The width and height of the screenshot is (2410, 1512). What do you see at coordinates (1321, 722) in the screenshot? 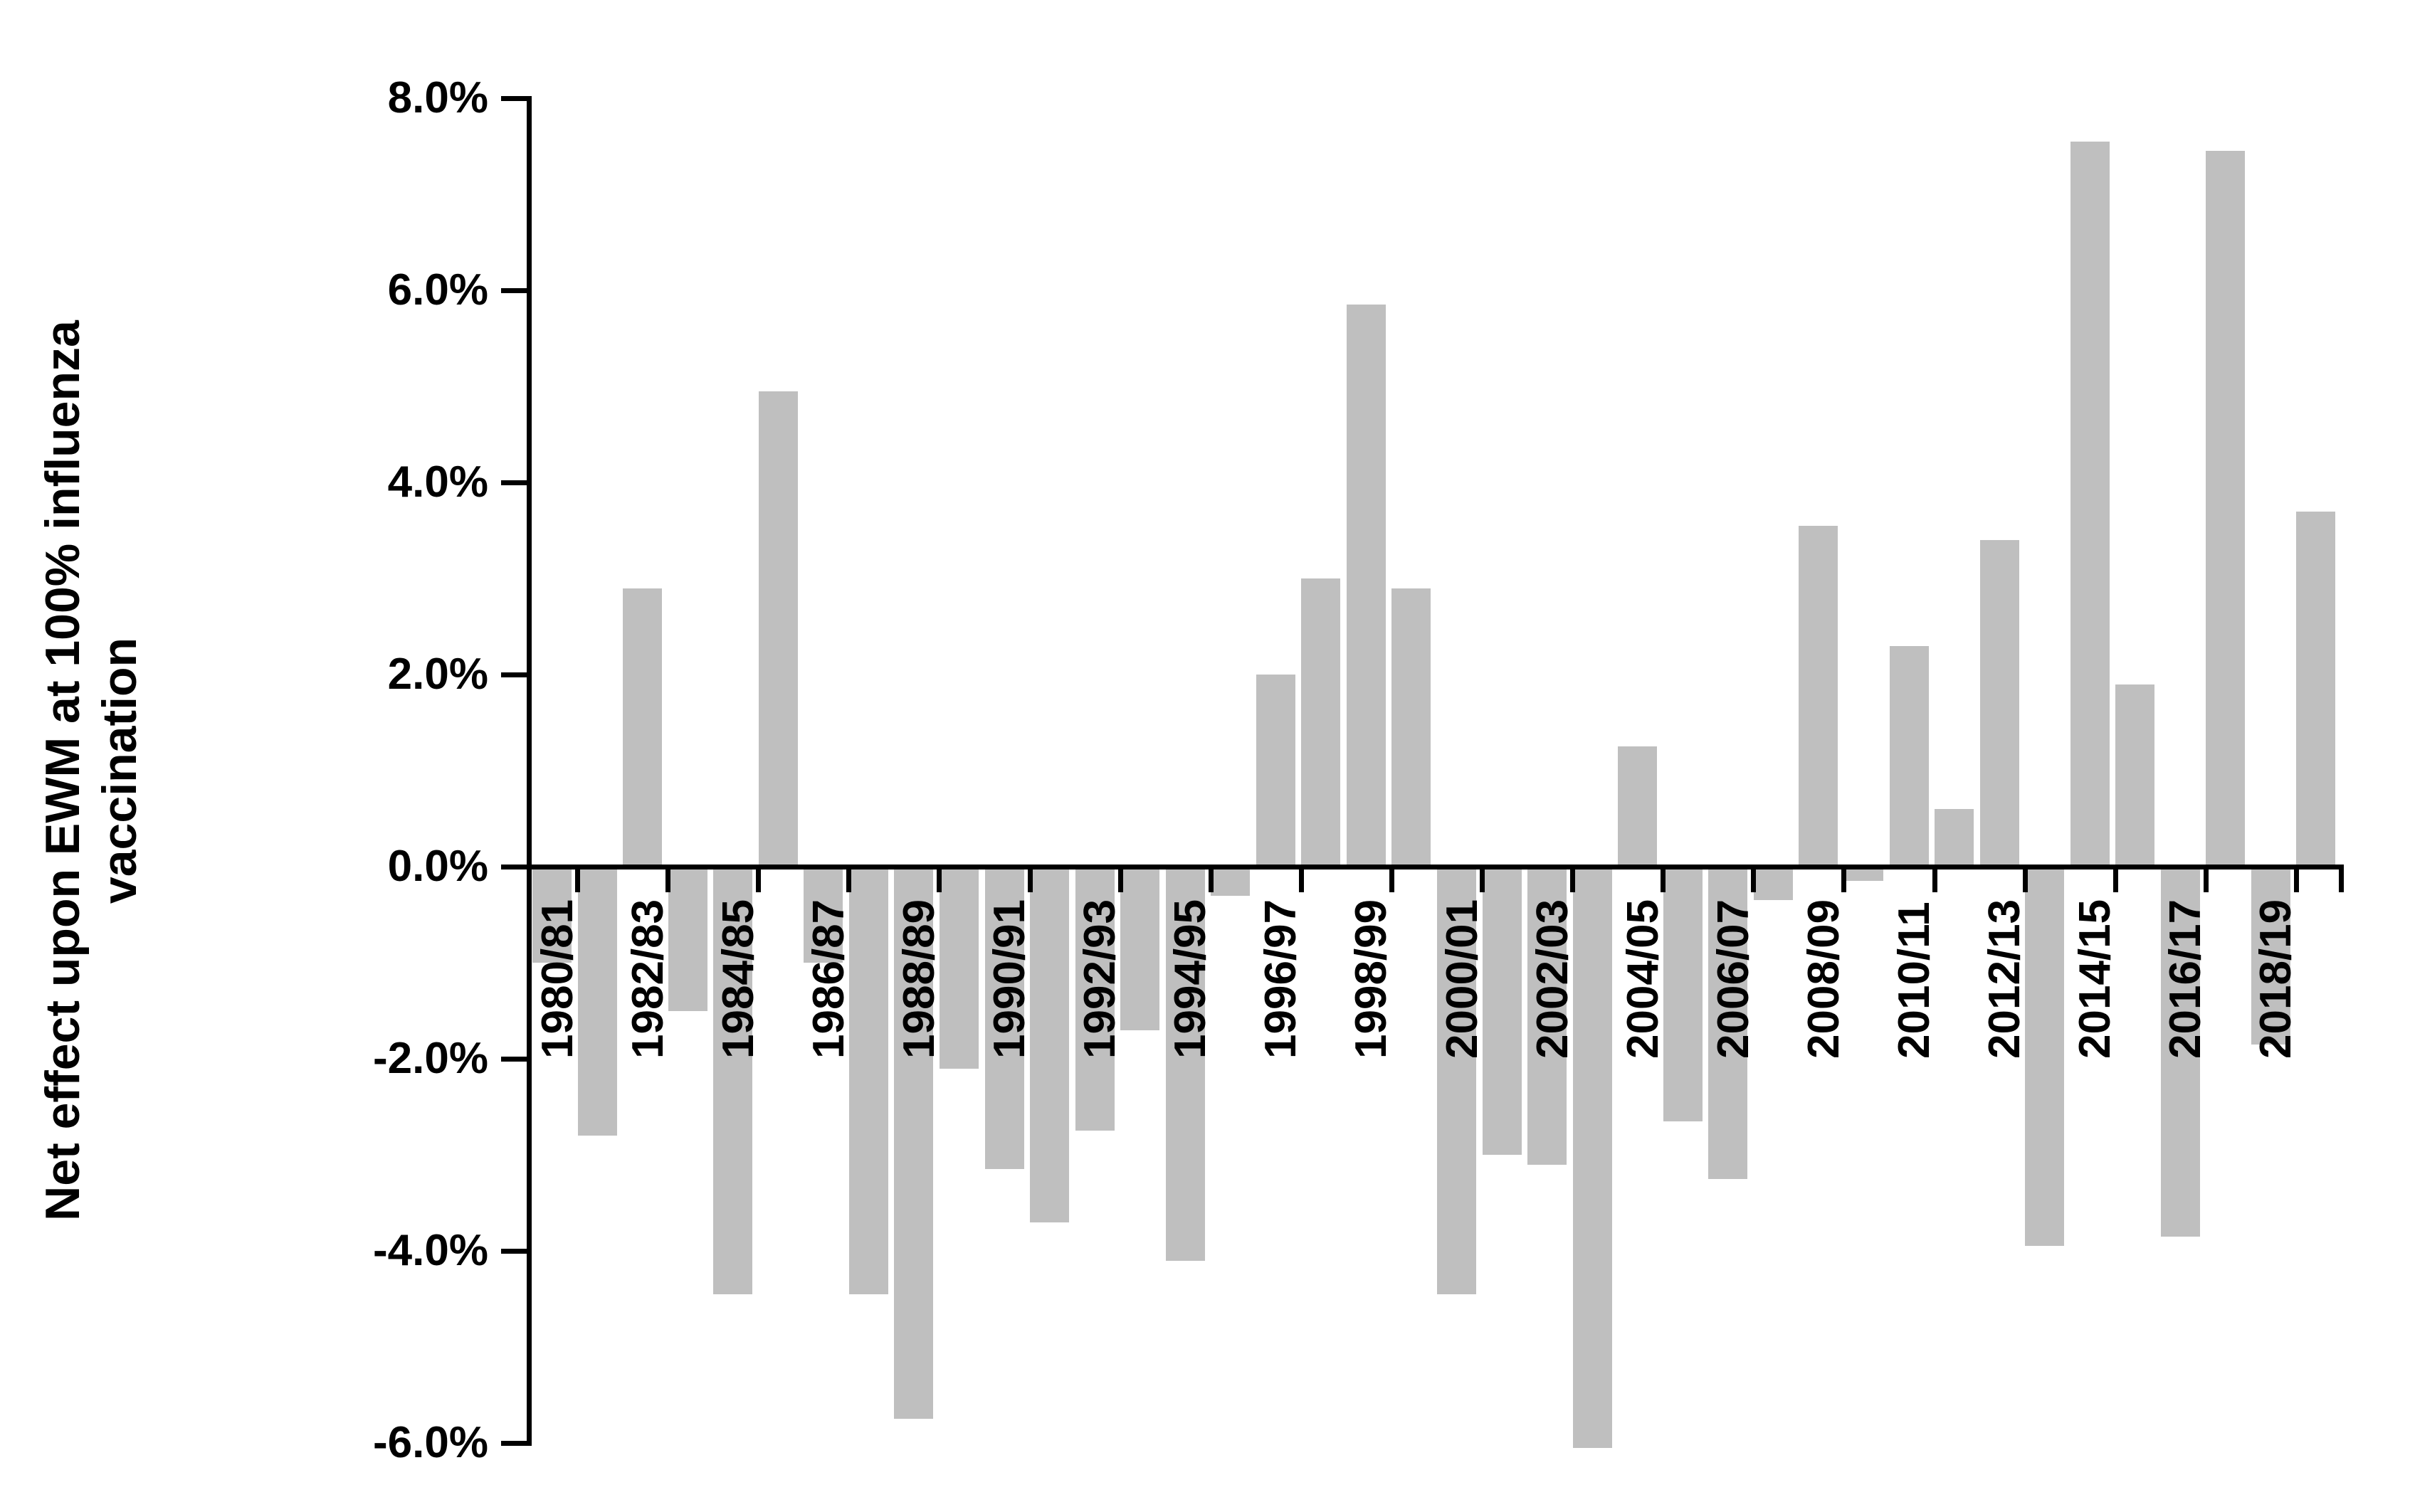
I see `bar-1997/98` at bounding box center [1321, 722].